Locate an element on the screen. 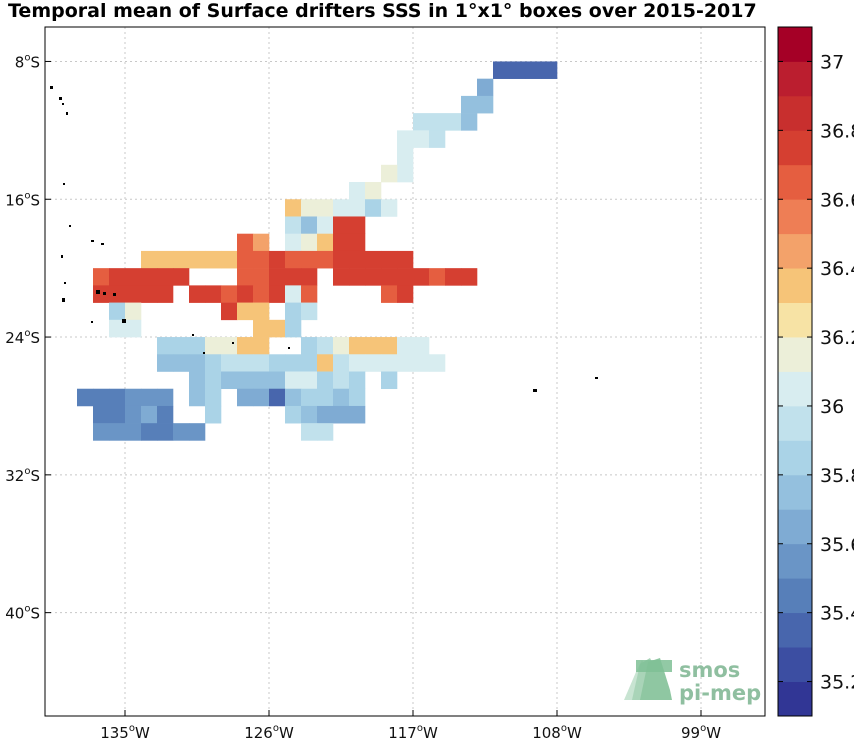 This screenshot has height=740, width=854. y-tick-label: 8oS is located at coordinates (27, 61).